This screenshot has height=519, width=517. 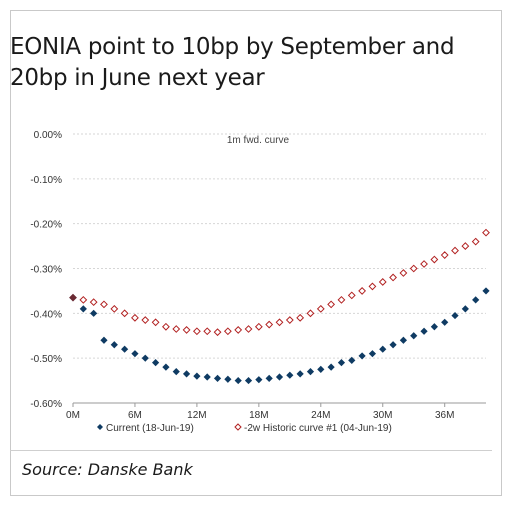 What do you see at coordinates (320, 415) in the screenshot?
I see `x-tick-label: 24M` at bounding box center [320, 415].